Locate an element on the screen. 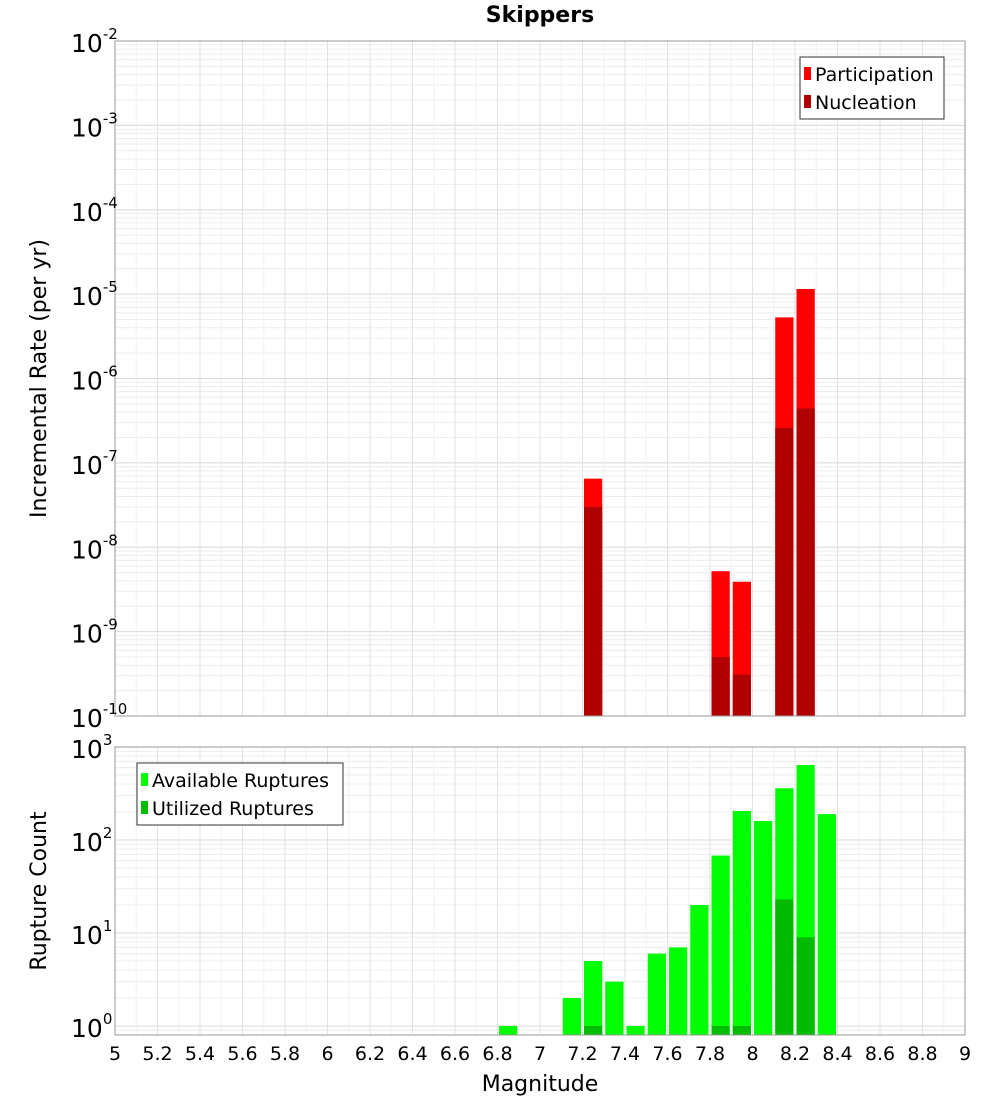 This screenshot has height=1104, width=1000. x-tick-label: 8.4 is located at coordinates (837, 1054).